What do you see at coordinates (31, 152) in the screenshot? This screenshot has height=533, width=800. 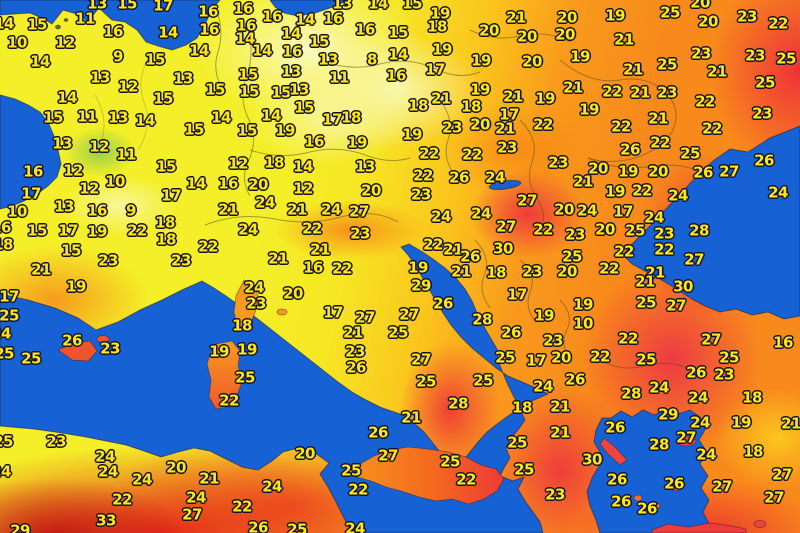 I see `sea-bay-of-biscay` at bounding box center [31, 152].